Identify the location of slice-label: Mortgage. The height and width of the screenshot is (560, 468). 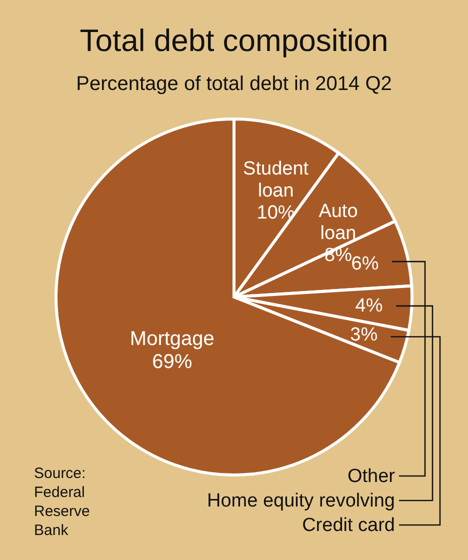
(172, 339).